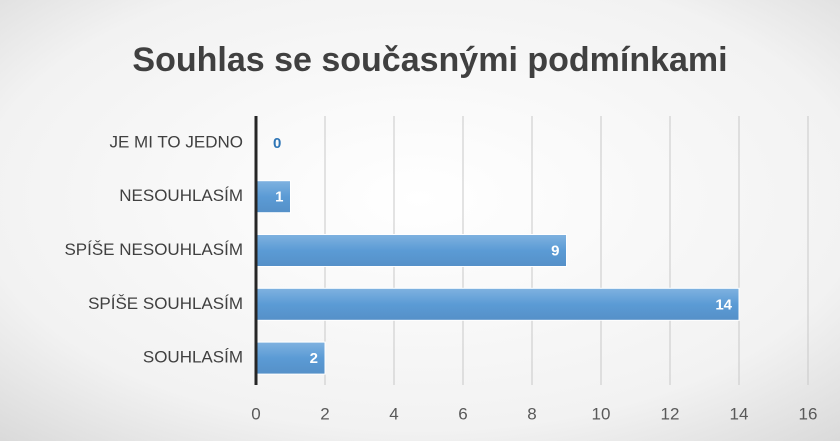 This screenshot has width=840, height=441. I want to click on chart-title: Souhlas se současnými podmínkami, so click(429, 60).